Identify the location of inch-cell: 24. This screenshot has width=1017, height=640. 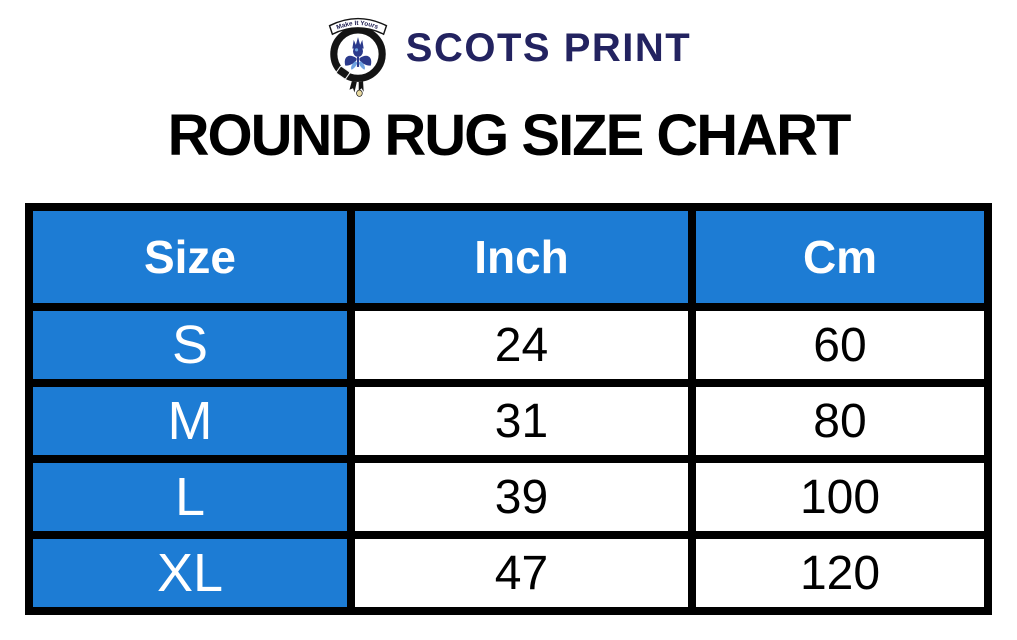
(521, 345).